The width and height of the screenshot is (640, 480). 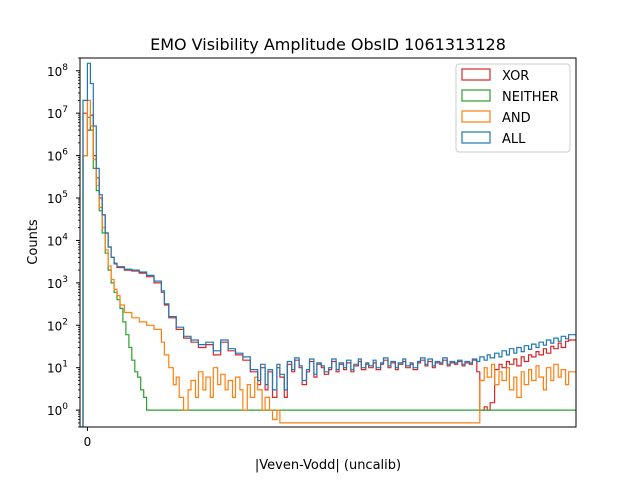 What do you see at coordinates (57, 113) in the screenshot?
I see `y-tick-label: 10⁷` at bounding box center [57, 113].